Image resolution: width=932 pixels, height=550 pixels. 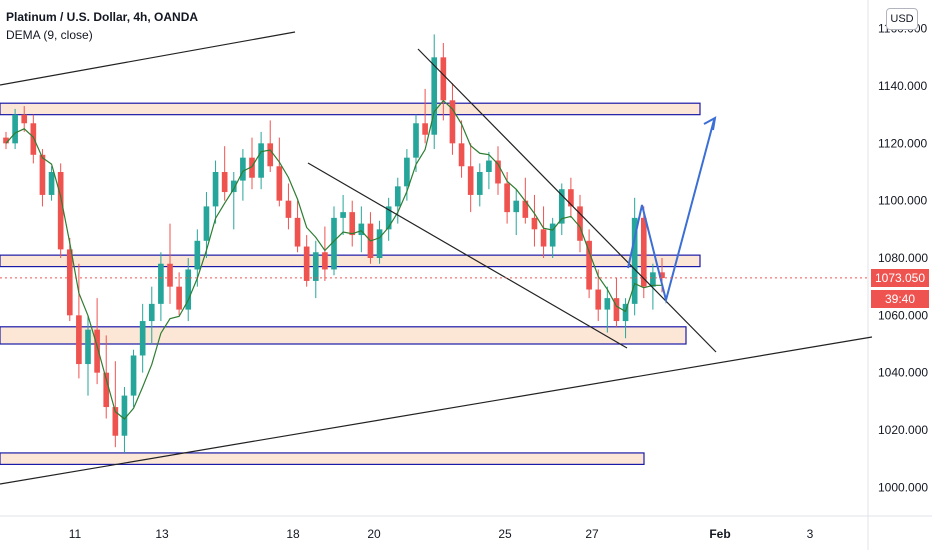 What do you see at coordinates (810, 534) in the screenshot?
I see `x-tick-label: 3` at bounding box center [810, 534].